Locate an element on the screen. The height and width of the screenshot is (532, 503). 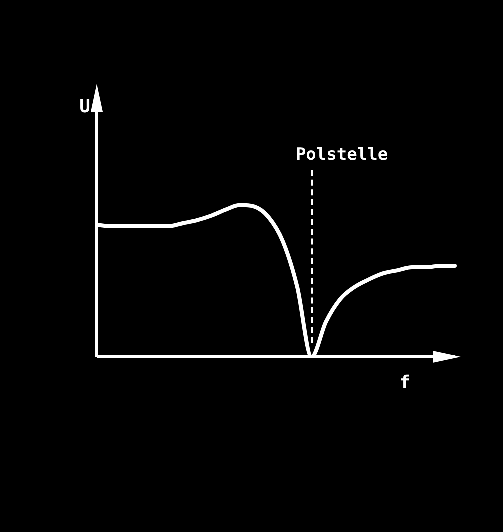
y-axis-title: U is located at coordinates (85, 107).